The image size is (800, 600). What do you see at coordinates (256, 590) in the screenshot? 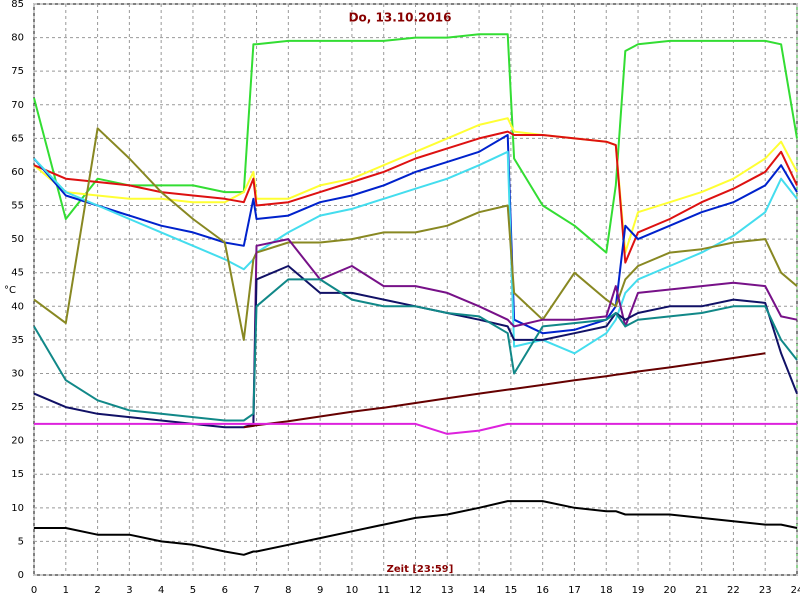
I see `x-tick-label: 7` at bounding box center [256, 590].